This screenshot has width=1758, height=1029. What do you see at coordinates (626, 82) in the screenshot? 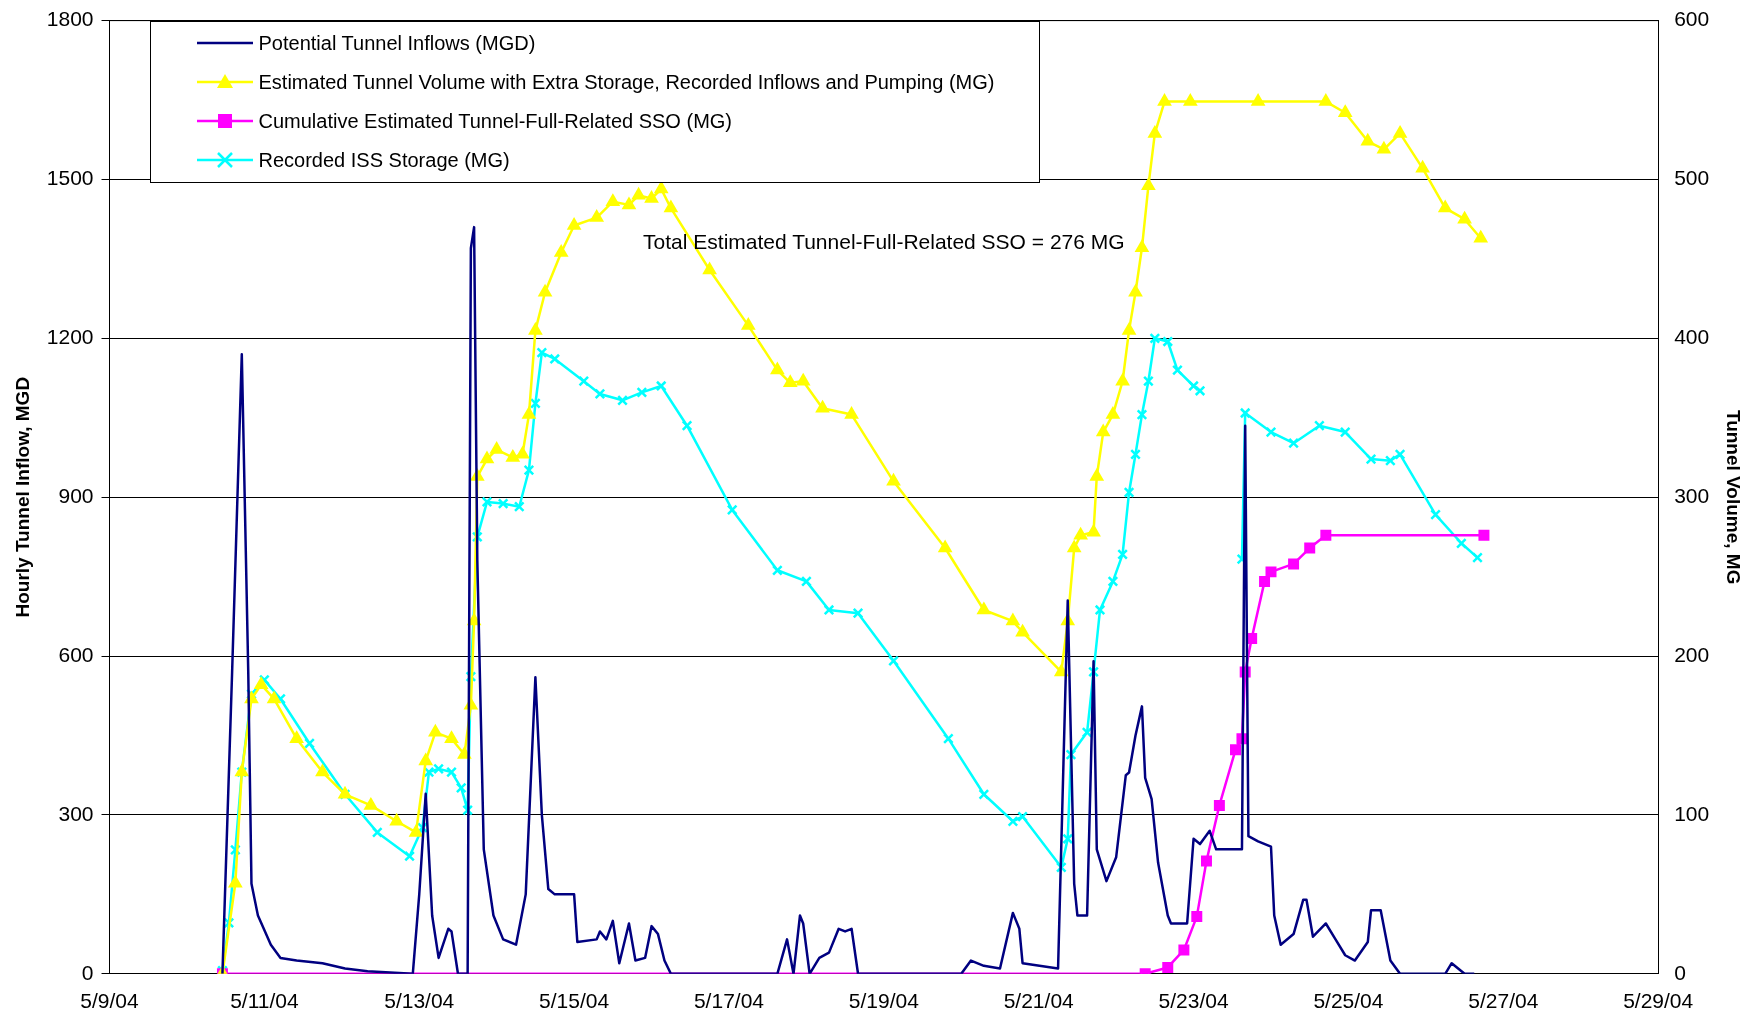
I see `legend-label: Estimated Tunnel Volume with Extra Storage, Recorded Inflows and Pumping (MG)` at bounding box center [626, 82].